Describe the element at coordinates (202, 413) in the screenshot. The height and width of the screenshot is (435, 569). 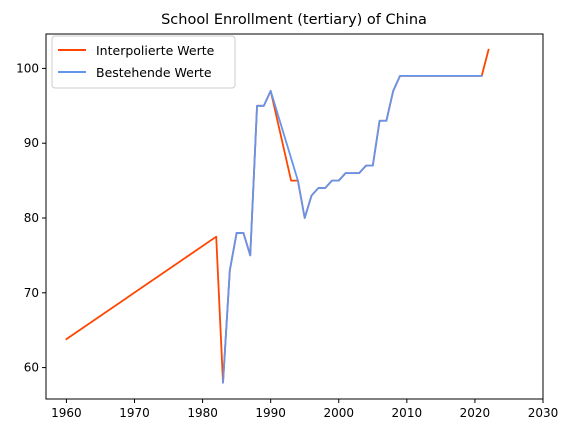
I see `x-tick-label: 1980` at that location.